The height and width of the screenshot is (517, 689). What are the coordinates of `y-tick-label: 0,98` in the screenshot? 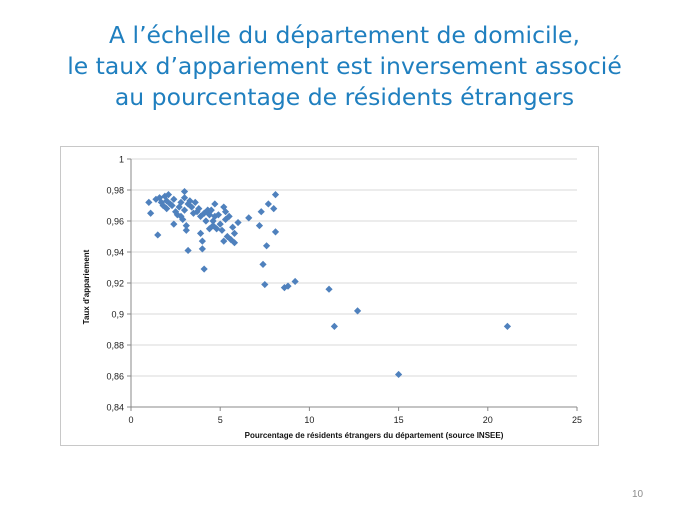 It's located at (115, 191).